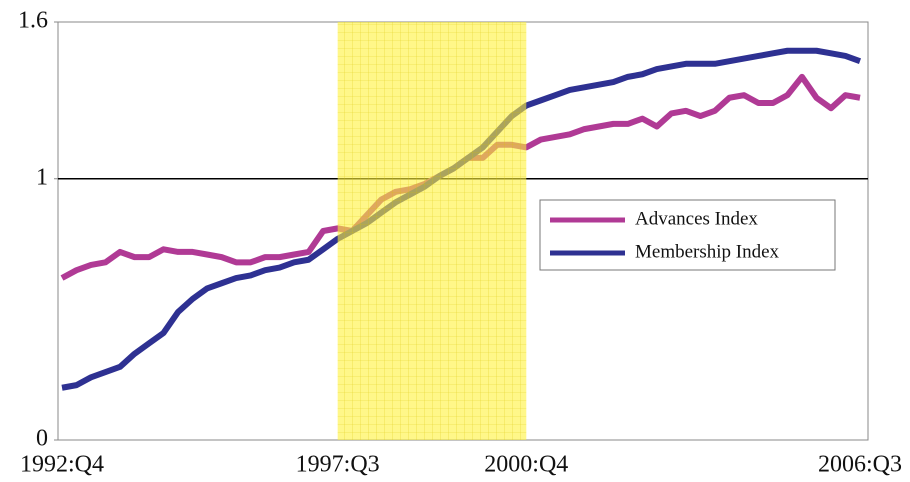 The image size is (910, 482). I want to click on x-tick-label: 2000:Q4, so click(526, 465).